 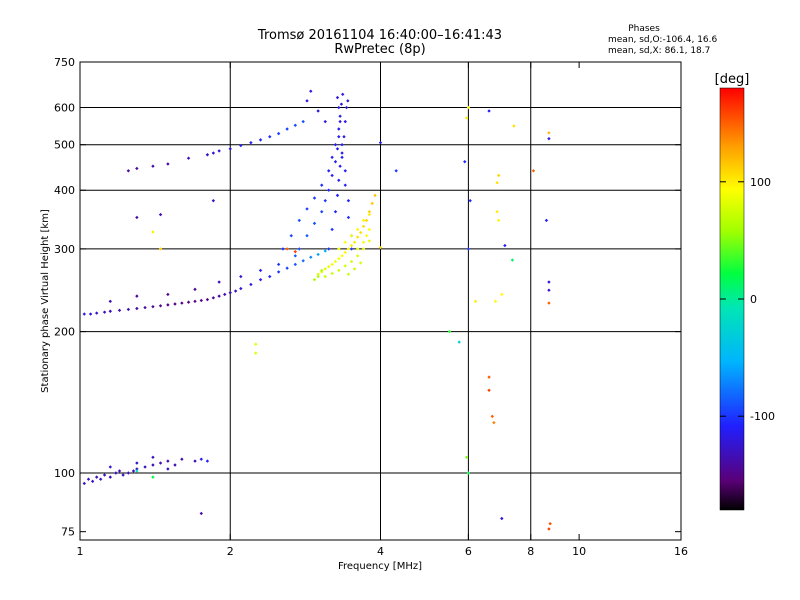 I want to click on y-tick-label: 750, so click(x=64, y=62).